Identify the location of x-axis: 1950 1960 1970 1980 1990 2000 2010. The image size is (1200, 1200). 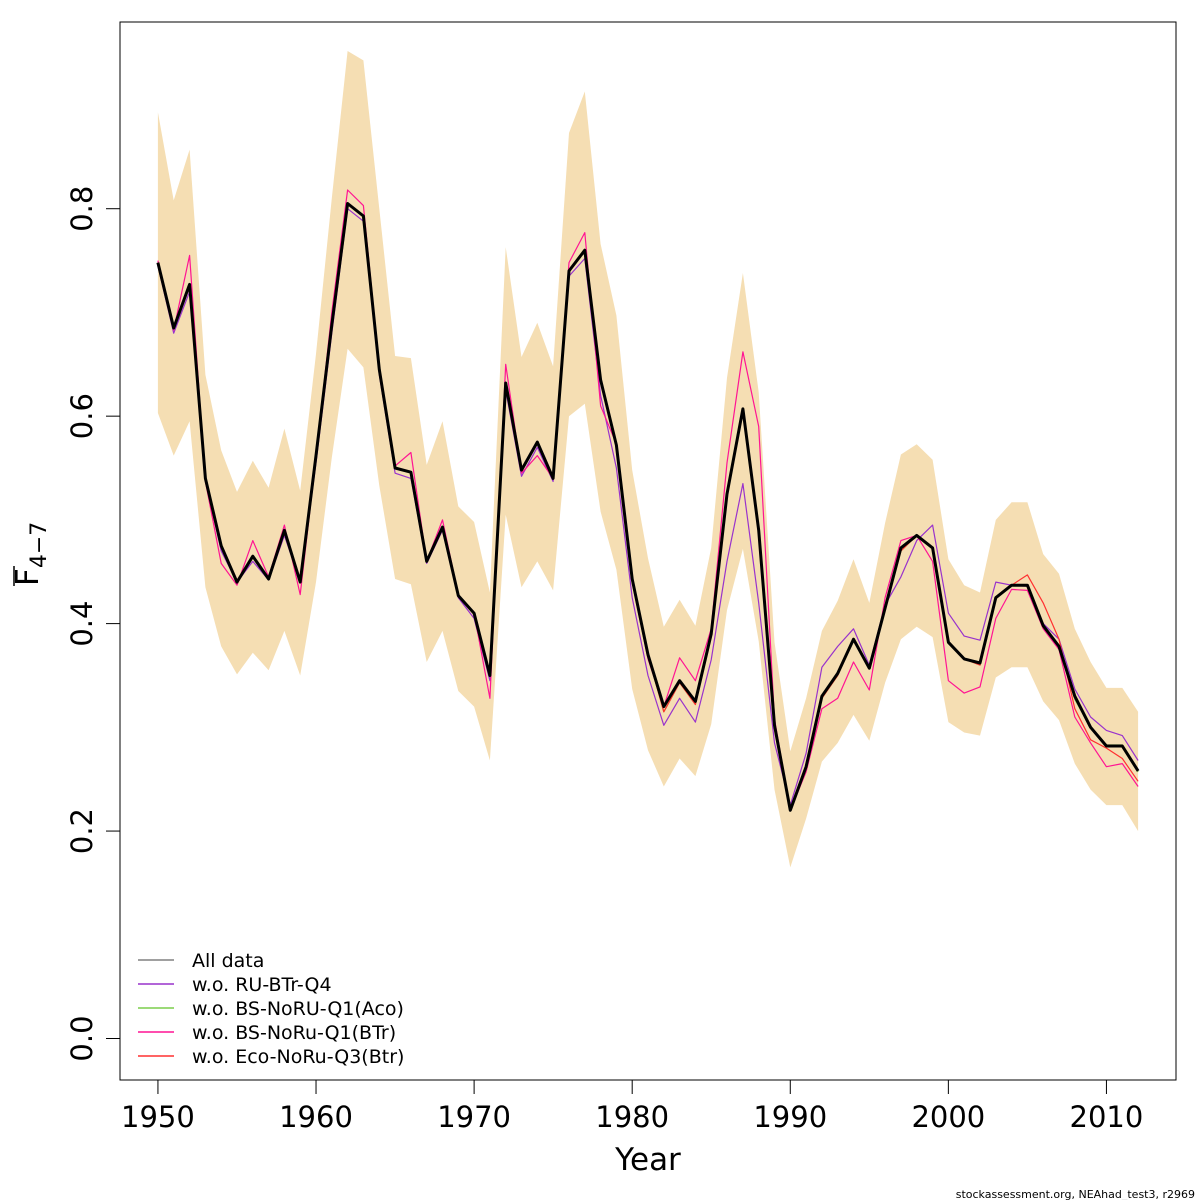
(632, 1106).